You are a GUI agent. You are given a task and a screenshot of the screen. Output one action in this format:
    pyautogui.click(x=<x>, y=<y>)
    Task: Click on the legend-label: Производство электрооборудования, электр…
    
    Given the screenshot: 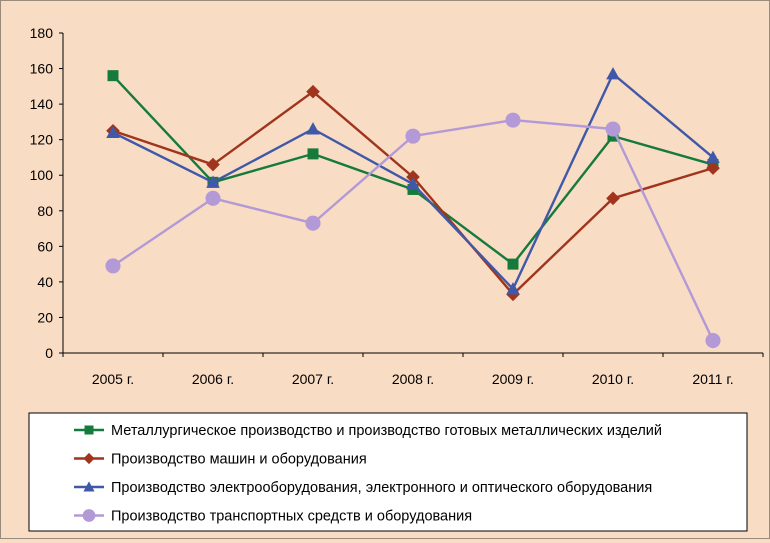 What is the action you would take?
    pyautogui.click(x=381, y=488)
    